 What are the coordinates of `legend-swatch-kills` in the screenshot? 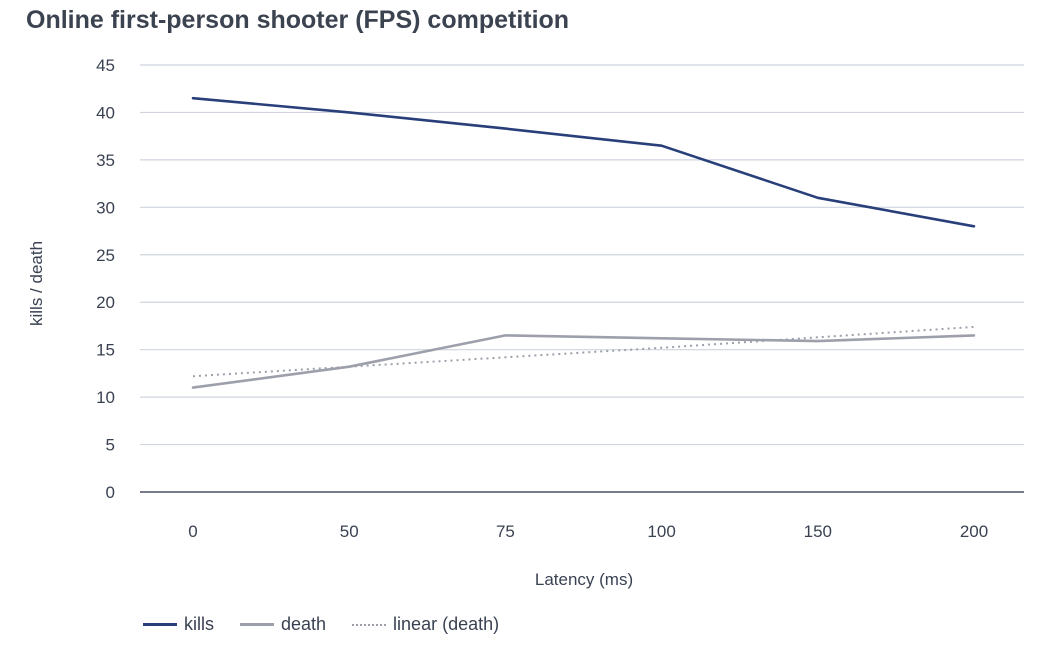 It's located at (160, 624).